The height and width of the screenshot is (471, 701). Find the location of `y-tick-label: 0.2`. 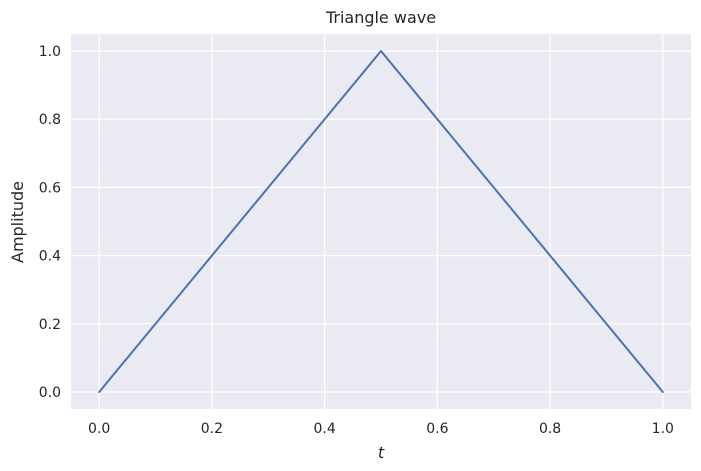

y-tick-label: 0.2 is located at coordinates (50, 325).